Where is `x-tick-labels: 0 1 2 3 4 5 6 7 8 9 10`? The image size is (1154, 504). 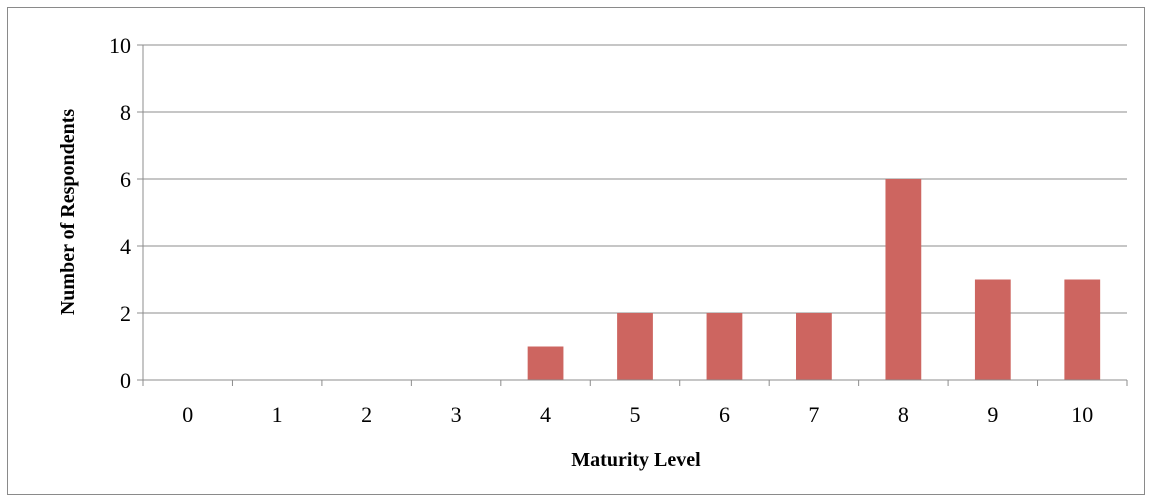 x-tick-labels: 0 1 2 3 4 5 6 7 8 9 10 is located at coordinates (637, 414).